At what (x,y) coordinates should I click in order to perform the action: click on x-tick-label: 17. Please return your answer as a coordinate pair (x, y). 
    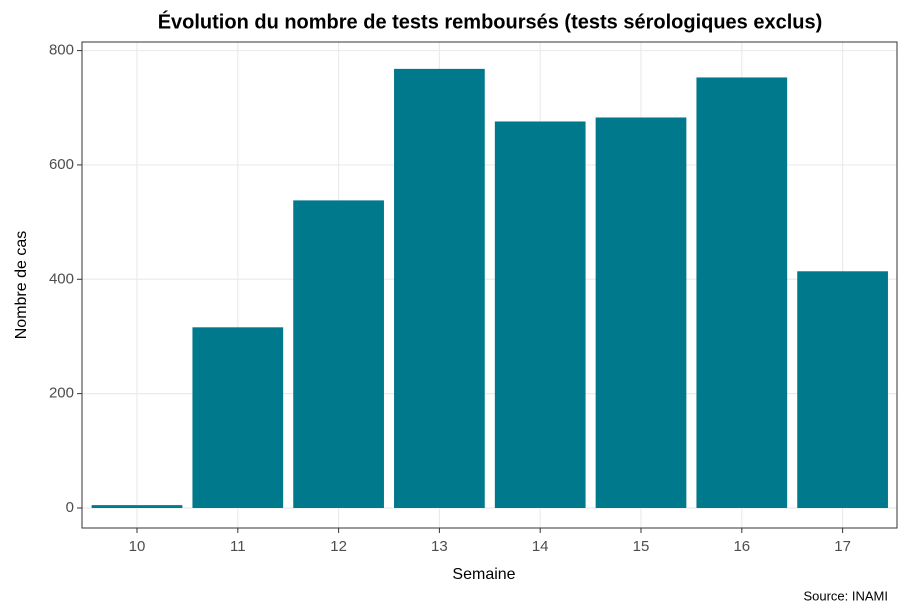
    Looking at the image, I should click on (842, 546).